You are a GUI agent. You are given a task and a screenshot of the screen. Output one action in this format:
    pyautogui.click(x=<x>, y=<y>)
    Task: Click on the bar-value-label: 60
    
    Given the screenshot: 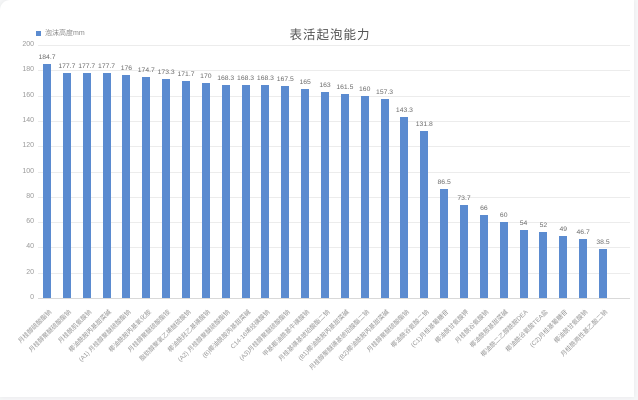 What is the action you would take?
    pyautogui.click(x=503, y=216)
    